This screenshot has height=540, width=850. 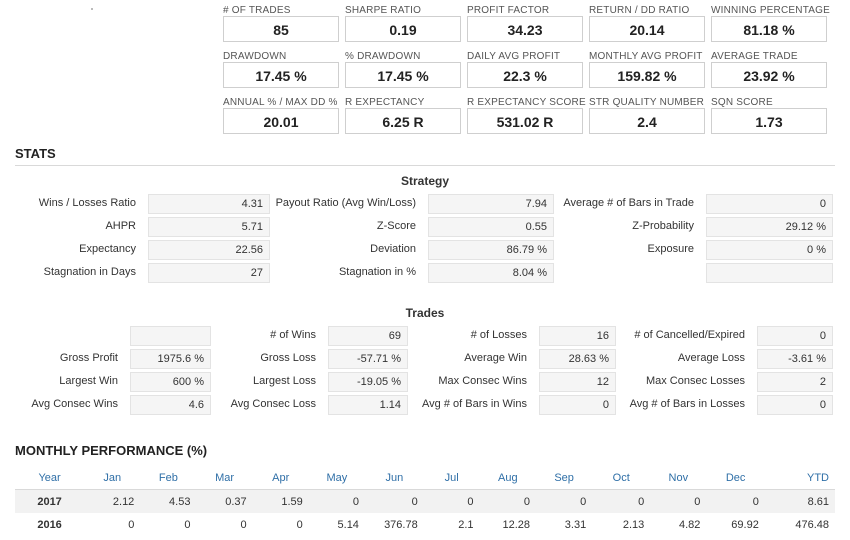 What do you see at coordinates (508, 10) in the screenshot?
I see `metric-label: PROFIT FACTOR` at bounding box center [508, 10].